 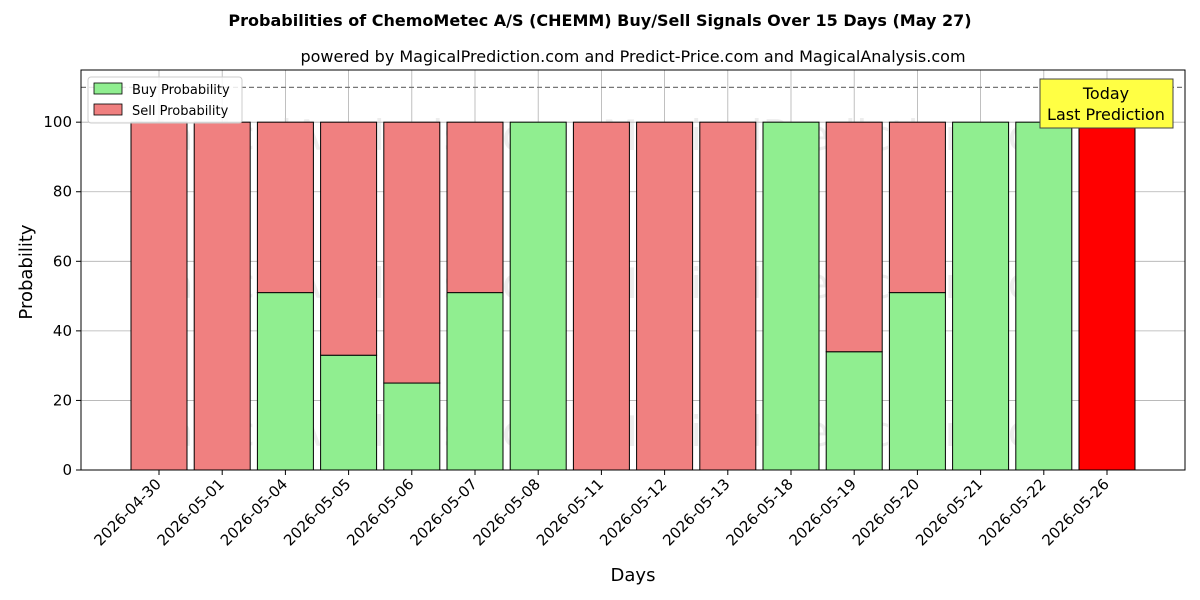 What do you see at coordinates (62, 261) in the screenshot?
I see `y-tick-label: 60` at bounding box center [62, 261].